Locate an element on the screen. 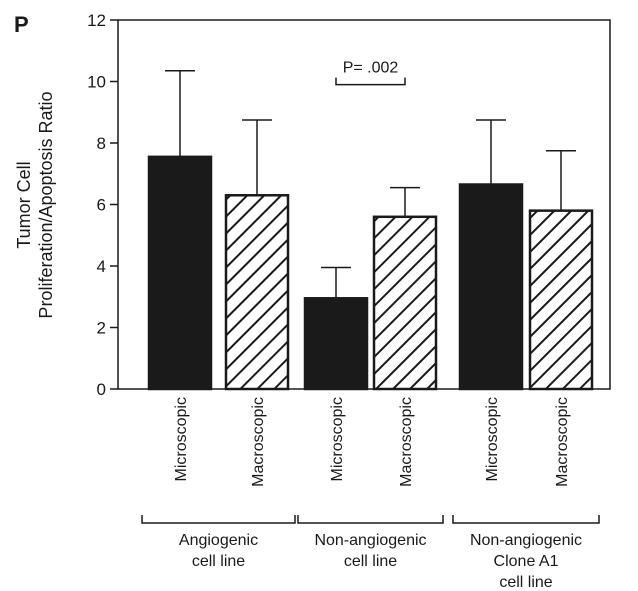 Image resolution: width=638 pixels, height=591 pixels. y-tick-label: 10 is located at coordinates (96, 82).